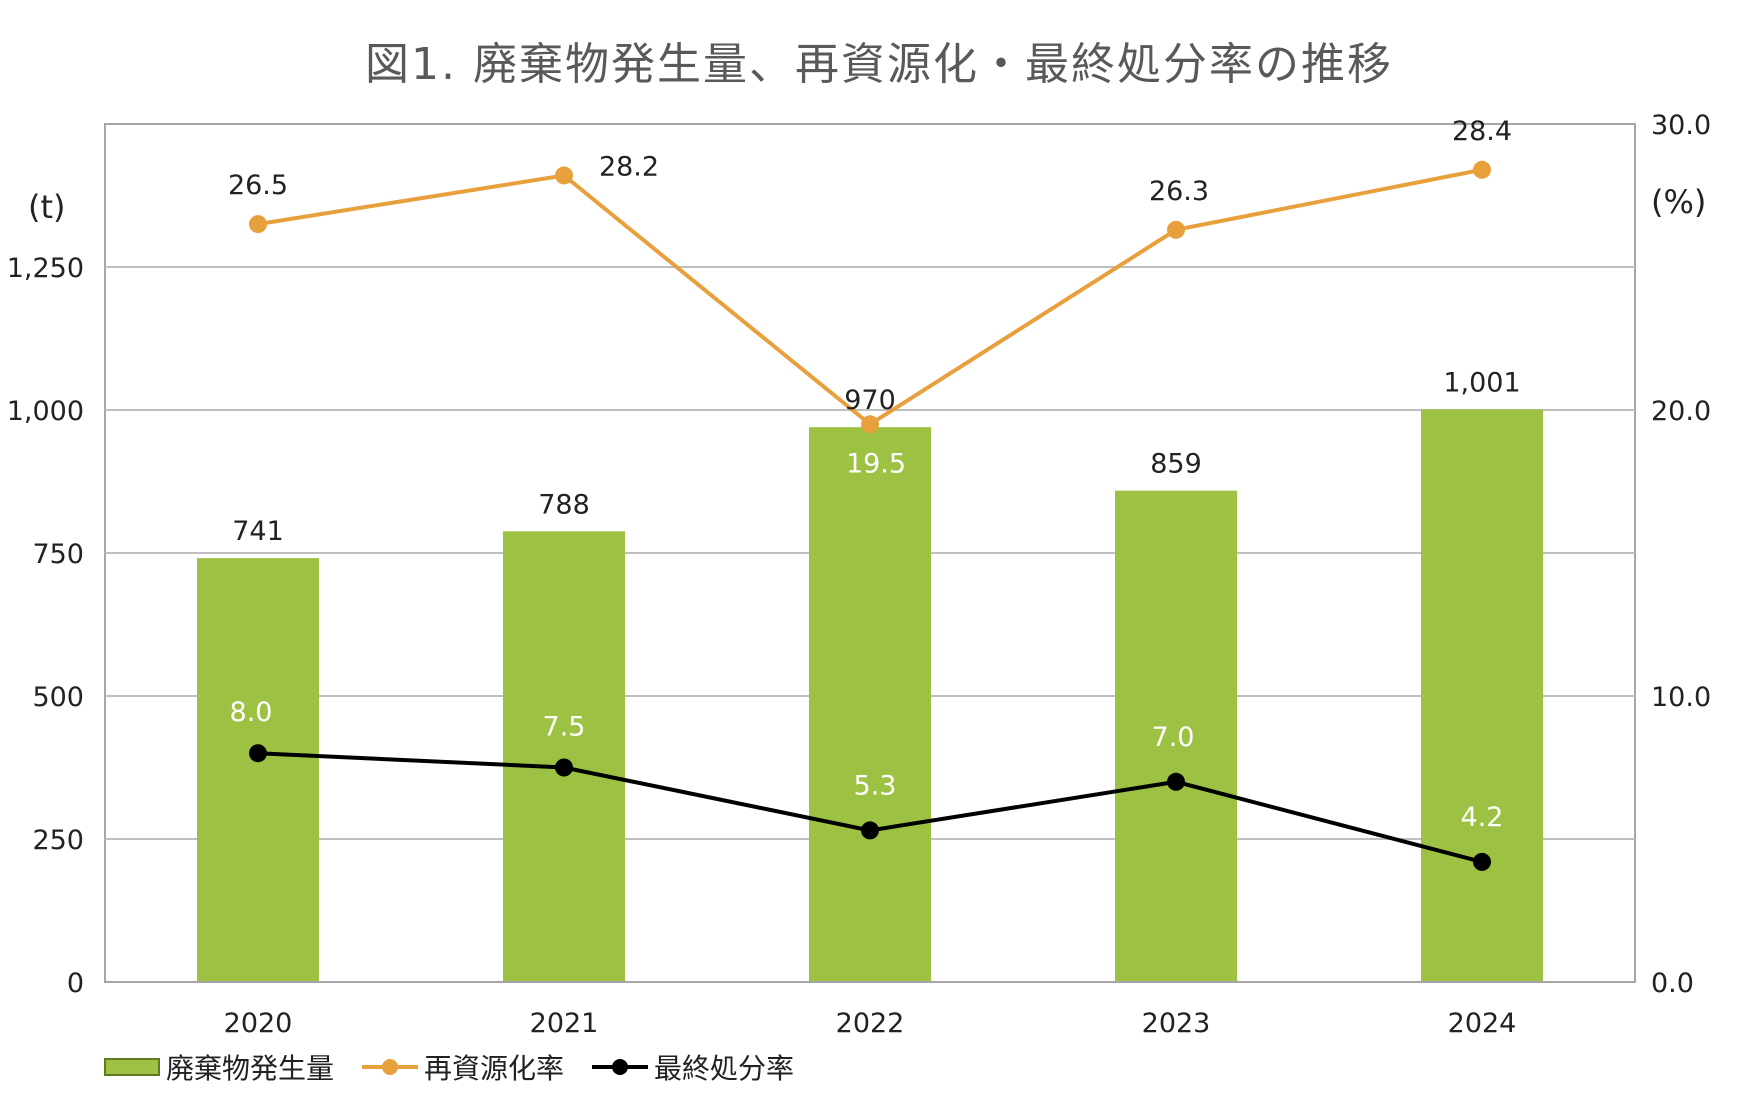 Image resolution: width=1758 pixels, height=1112 pixels. I want to click on disposal-value-label: 5.3, so click(875, 785).